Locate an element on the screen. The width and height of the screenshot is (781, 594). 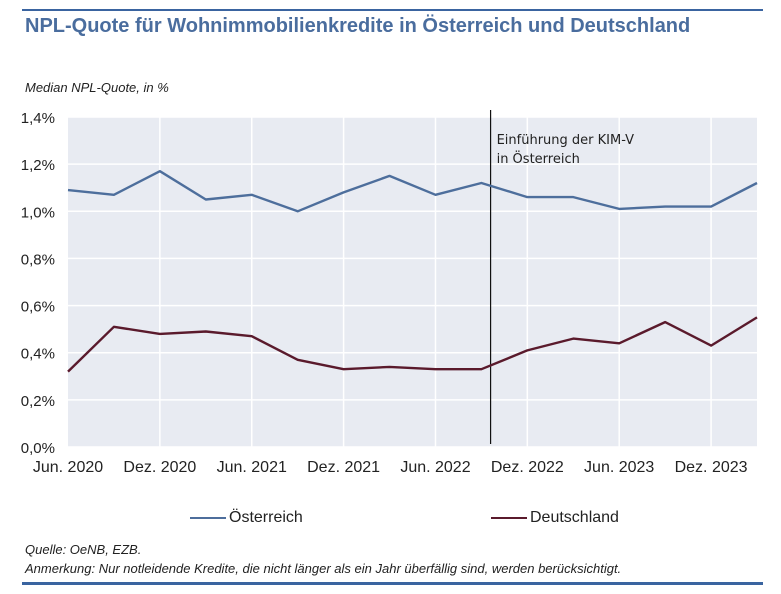
x-tick-label: Jun. 2022 is located at coordinates (435, 467).